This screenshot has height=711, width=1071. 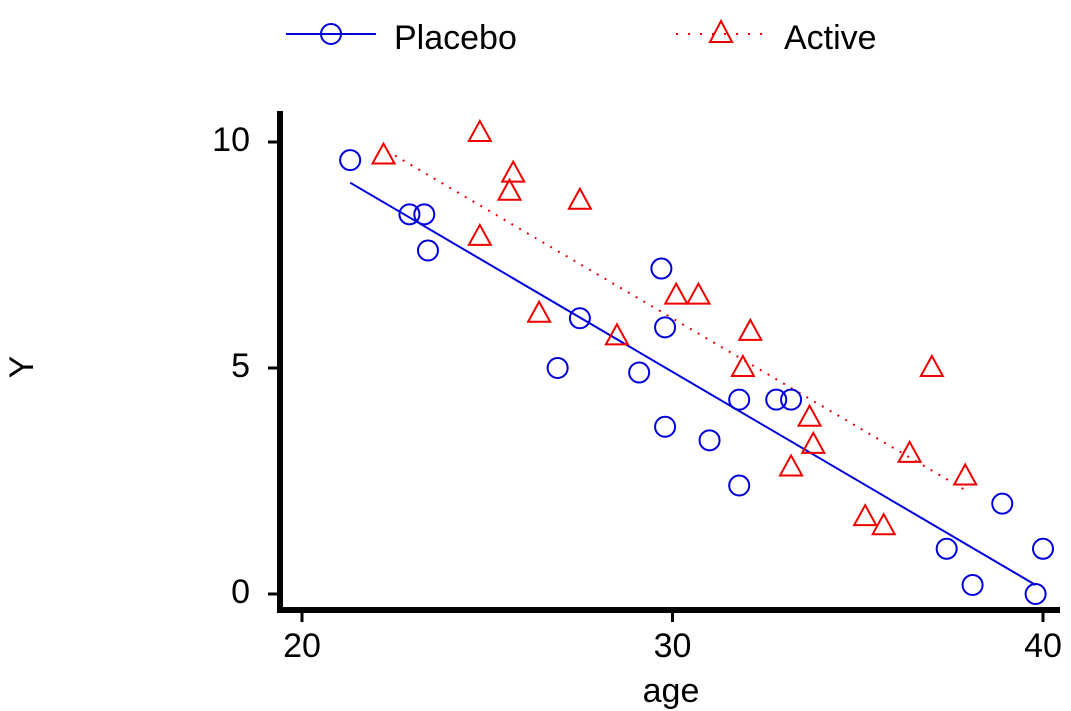 I want to click on y-tick-label: 10, so click(x=231, y=140).